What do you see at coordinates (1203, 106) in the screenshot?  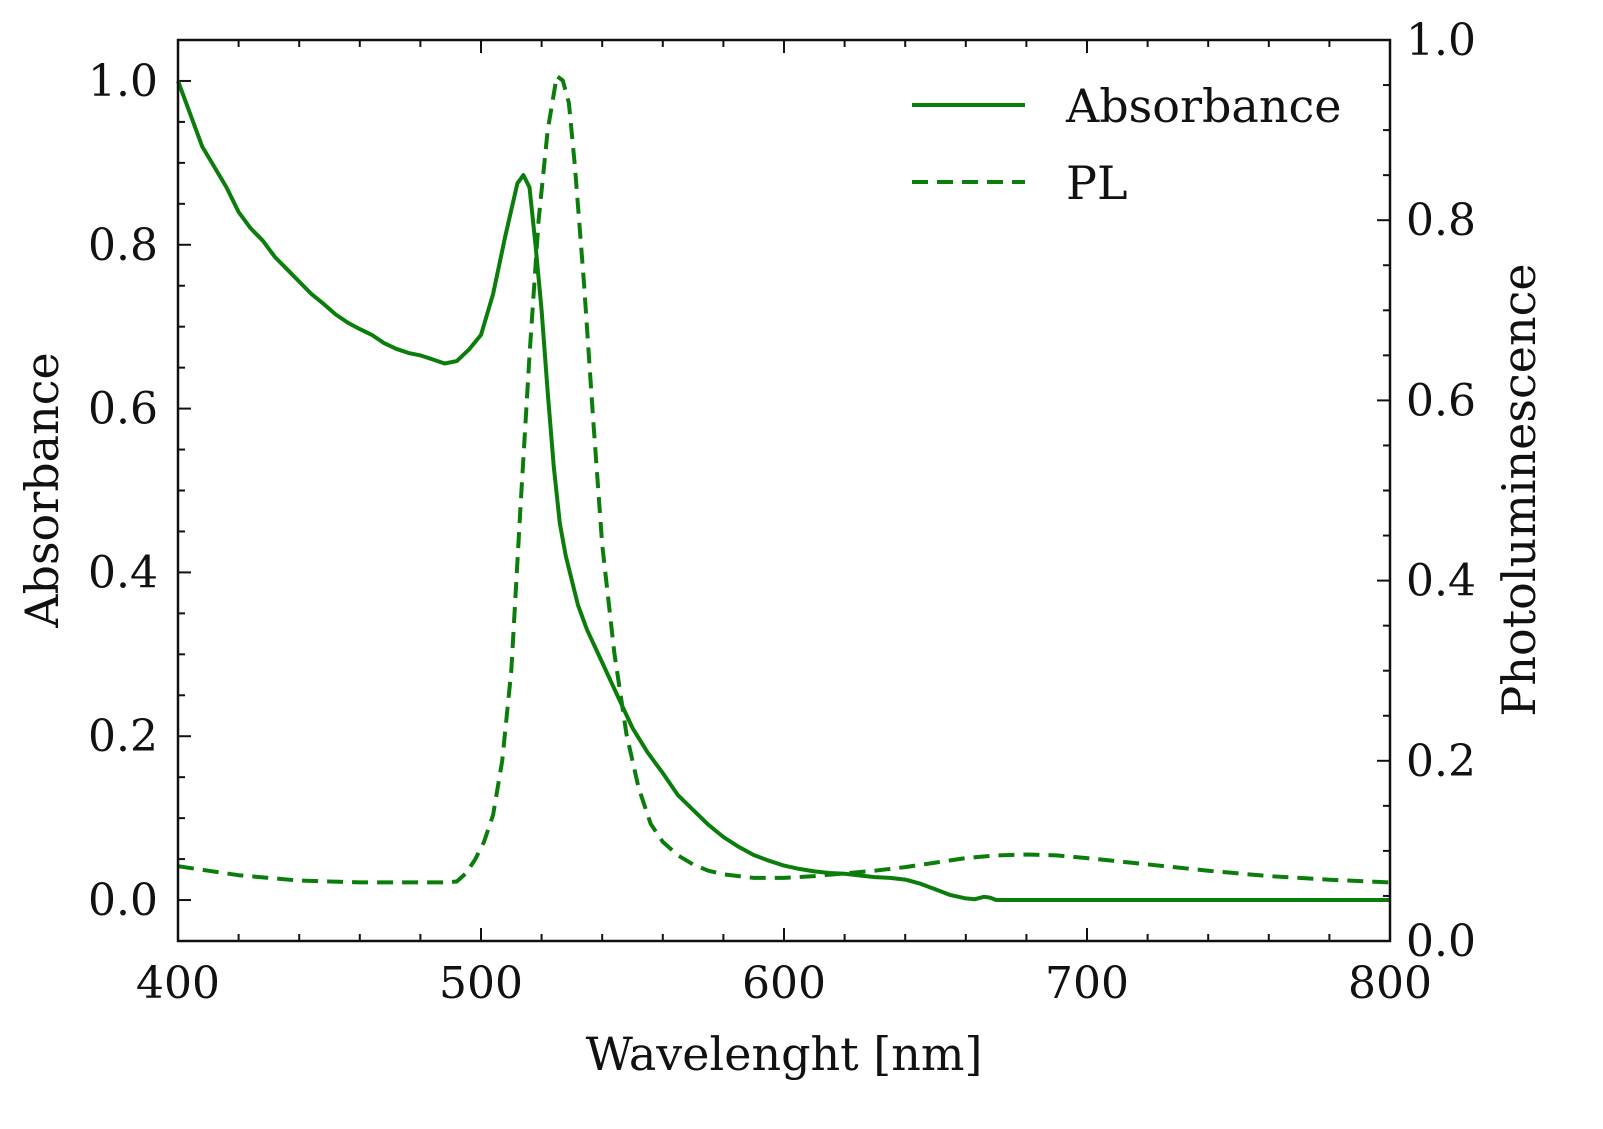 I see `legend-label-absorbance: Absorbance` at bounding box center [1203, 106].